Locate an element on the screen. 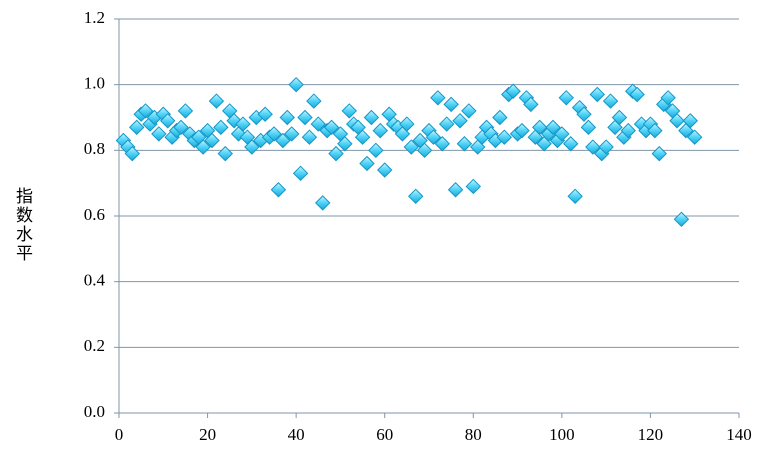  y-tick-label: 0.4 is located at coordinates (95, 280).